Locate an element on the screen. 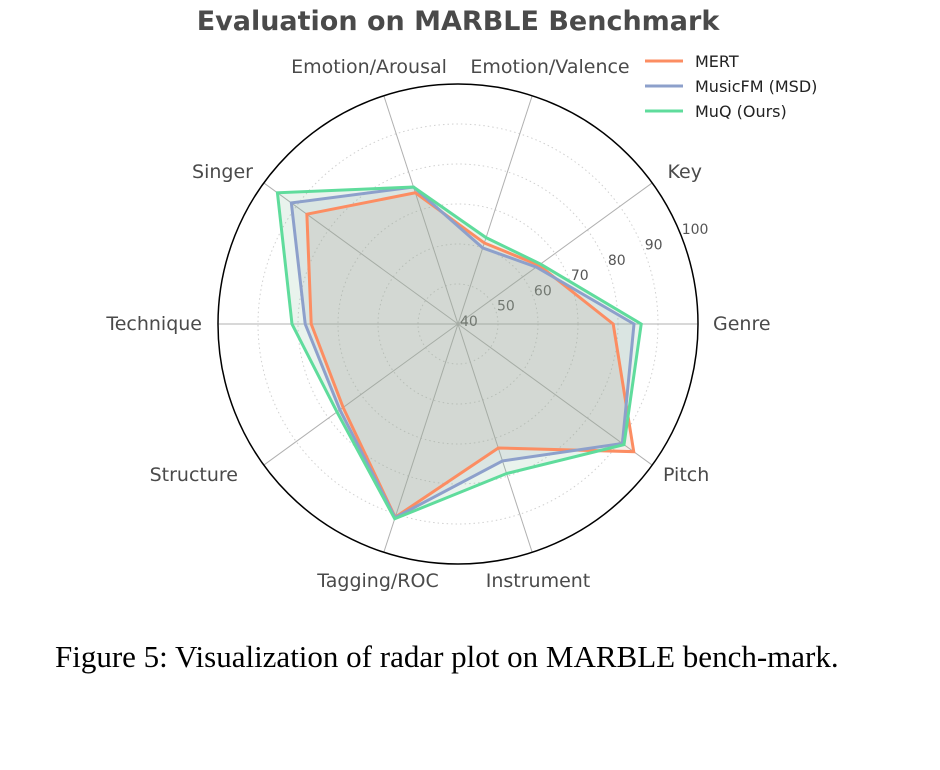 Image resolution: width=940 pixels, height=770 pixels. category-label: Structure is located at coordinates (194, 475).